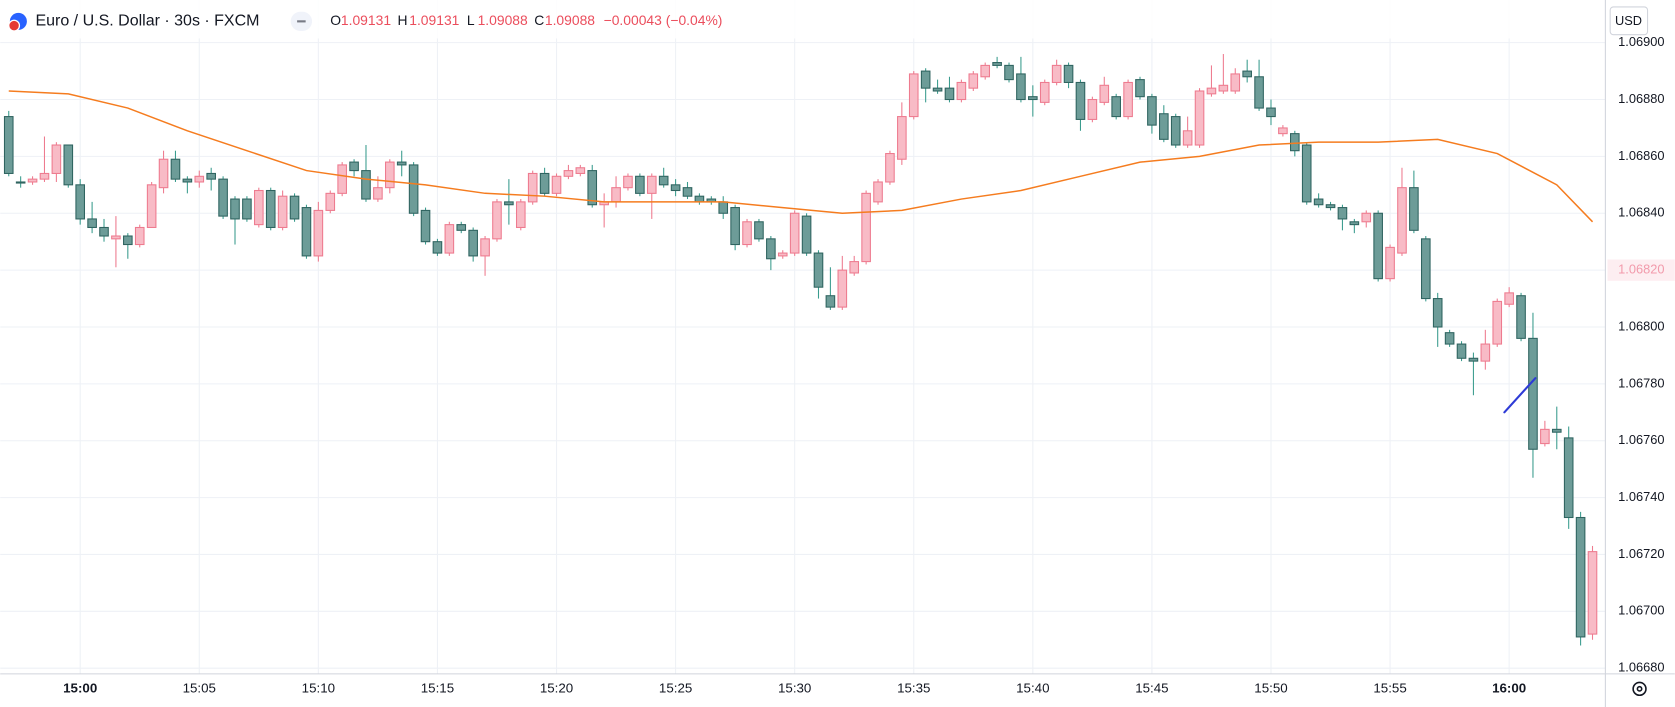 This screenshot has height=707, width=1675. What do you see at coordinates (1641, 41) in the screenshot?
I see `y-tick-label: 1.06900` at bounding box center [1641, 41].